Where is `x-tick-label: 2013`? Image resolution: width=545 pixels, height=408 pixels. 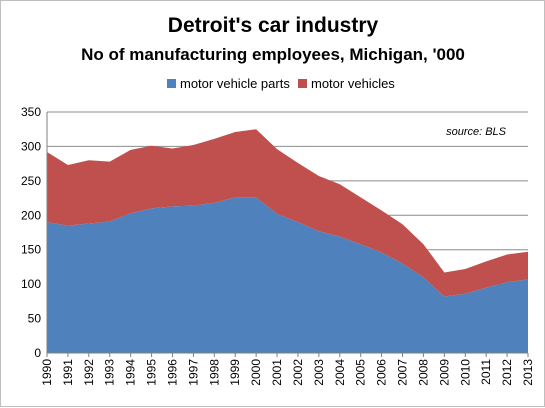
x-tick-label: 2013 is located at coordinates (528, 372).